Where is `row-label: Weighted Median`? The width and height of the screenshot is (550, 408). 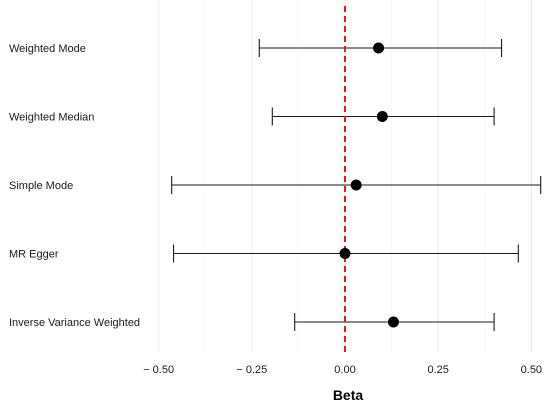 row-label: Weighted Median is located at coordinates (51, 118).